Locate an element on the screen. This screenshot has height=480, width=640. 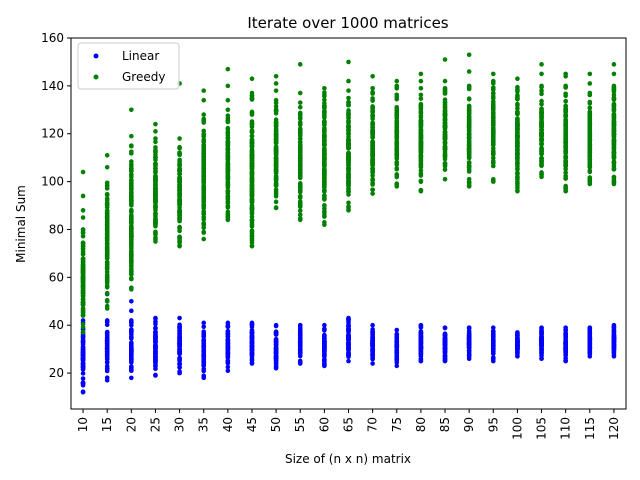
x-axis-label: Size of (n x n) matrix is located at coordinates (348, 459).